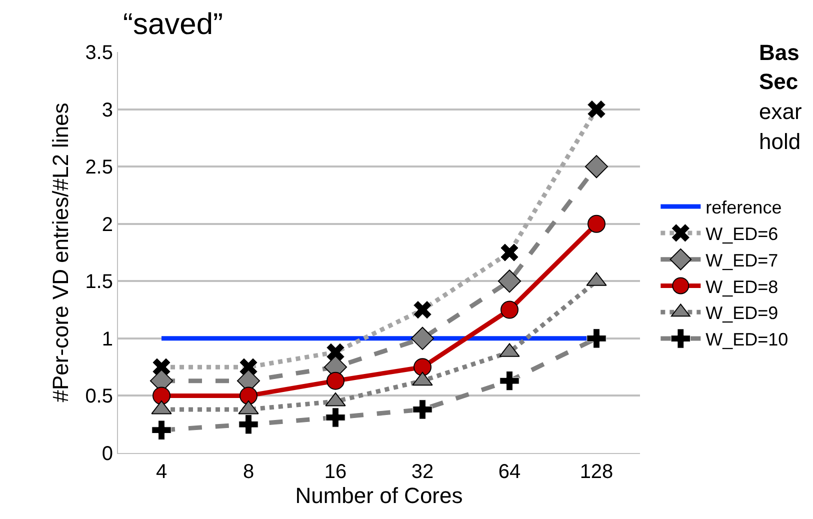 This screenshot has width=813, height=519. What do you see at coordinates (99, 167) in the screenshot?
I see `y-tick-label: 2.5` at bounding box center [99, 167].